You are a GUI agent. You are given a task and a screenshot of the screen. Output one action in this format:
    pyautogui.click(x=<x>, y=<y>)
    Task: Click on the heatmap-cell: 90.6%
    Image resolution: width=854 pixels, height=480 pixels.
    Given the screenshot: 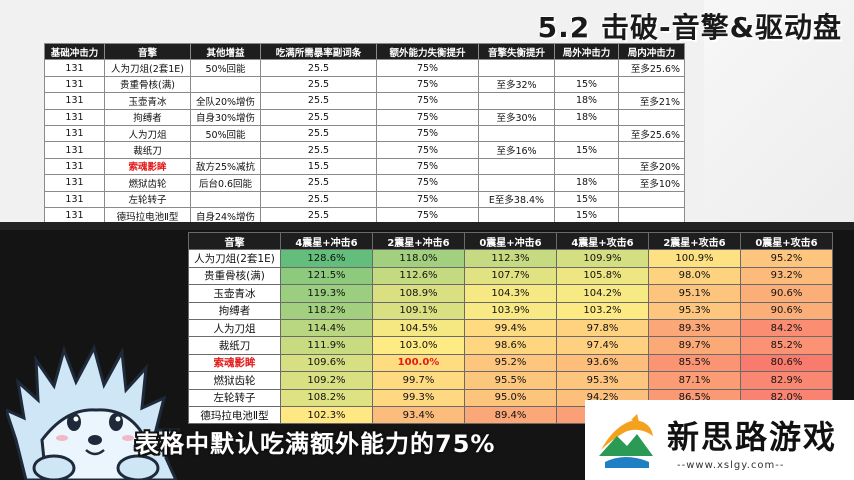 What is the action you would take?
    pyautogui.click(x=786, y=310)
    